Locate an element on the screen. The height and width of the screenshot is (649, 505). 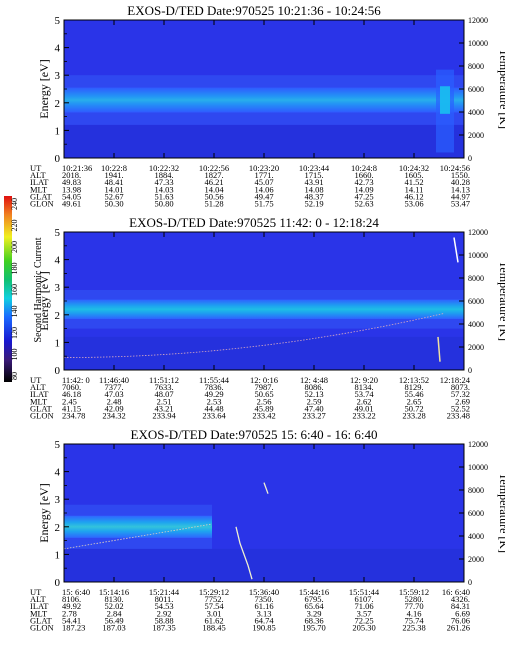
table-cell: 54.53 is located at coordinates (163, 606).